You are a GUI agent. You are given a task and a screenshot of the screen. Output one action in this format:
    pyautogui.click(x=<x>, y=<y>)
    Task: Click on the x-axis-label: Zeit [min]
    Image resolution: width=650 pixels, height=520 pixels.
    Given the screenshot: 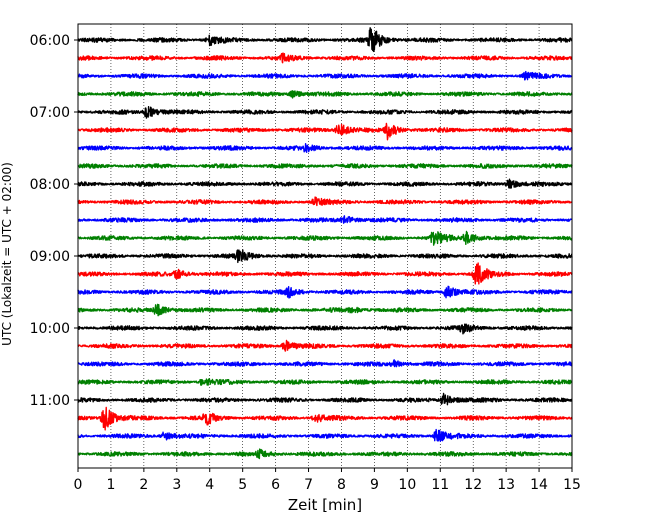 What is the action you would take?
    pyautogui.click(x=325, y=505)
    